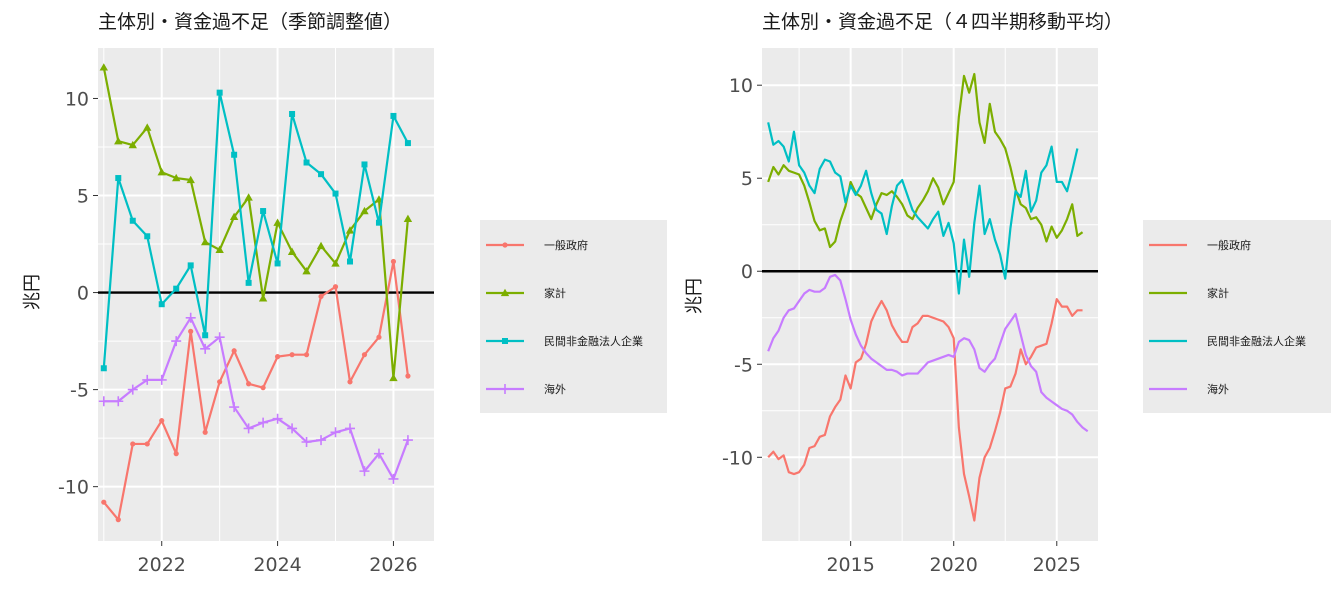  Describe the element at coordinates (83, 294) in the screenshot. I see `chart1-y-tick-label: 0` at that location.